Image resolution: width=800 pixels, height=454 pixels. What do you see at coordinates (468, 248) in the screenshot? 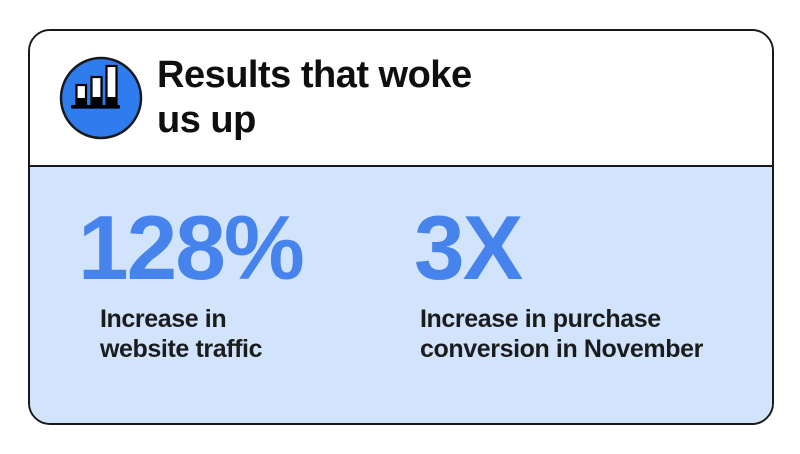
I see `stat-value-purchase-conversion: 3X` at bounding box center [468, 248].